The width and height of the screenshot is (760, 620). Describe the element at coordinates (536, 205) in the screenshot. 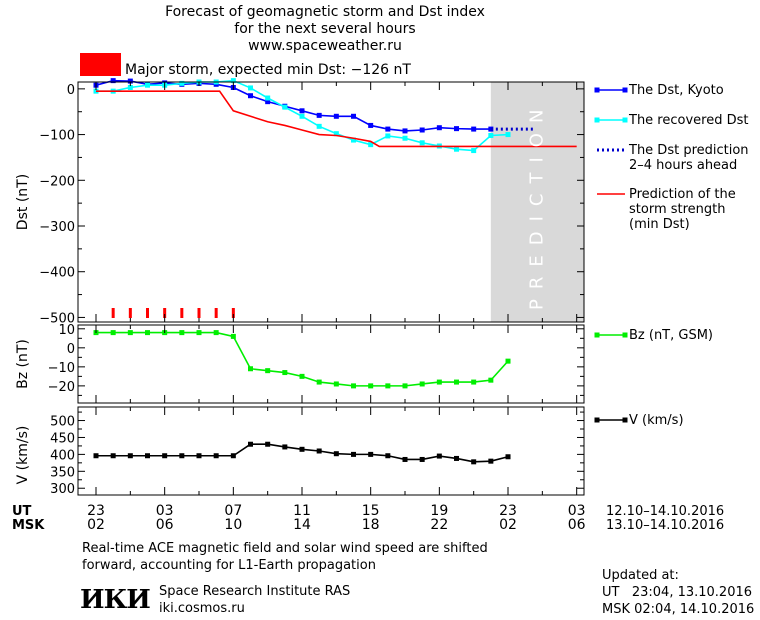

I see `prediction-band-label: PREDICTION` at that location.